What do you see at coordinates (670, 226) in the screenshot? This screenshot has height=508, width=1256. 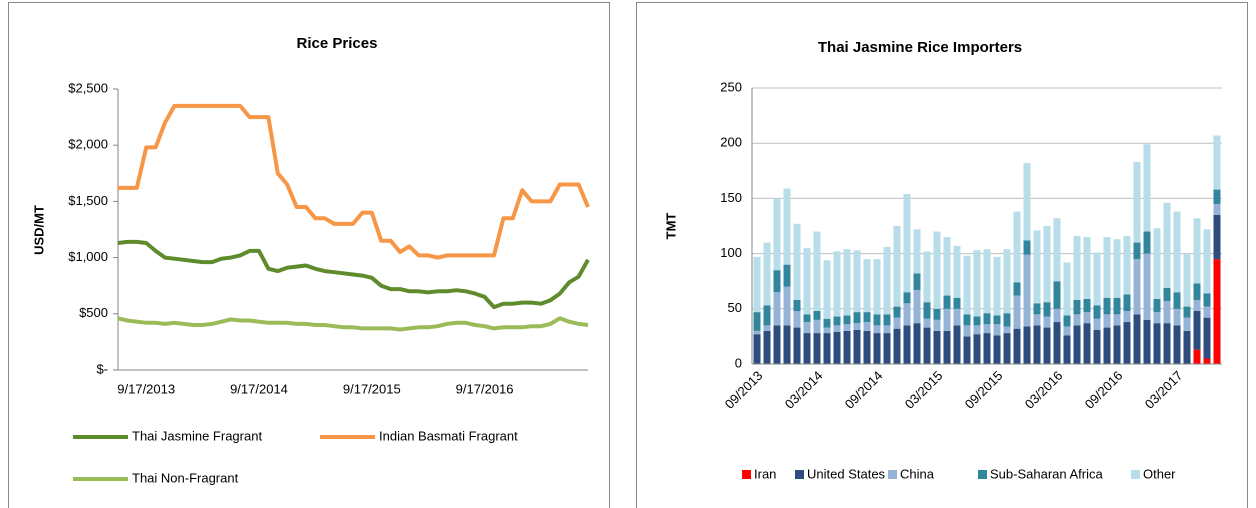 I see `y-axis-title: TMT` at bounding box center [670, 226].